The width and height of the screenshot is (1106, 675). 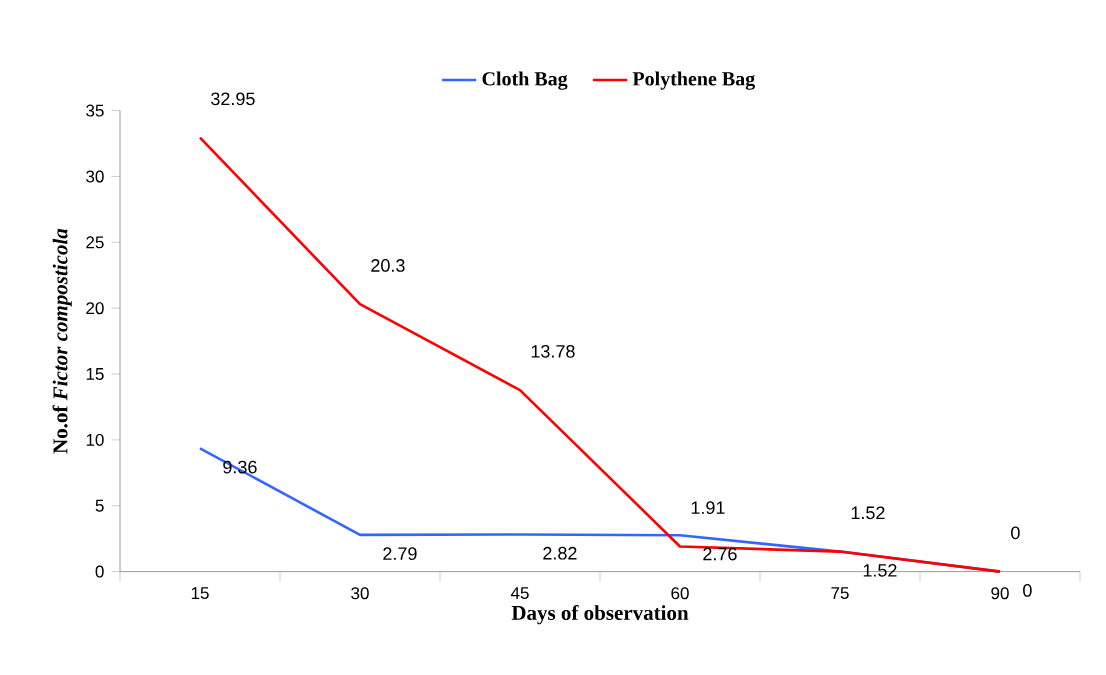 I want to click on y-tick-label: 35, so click(x=95, y=110).